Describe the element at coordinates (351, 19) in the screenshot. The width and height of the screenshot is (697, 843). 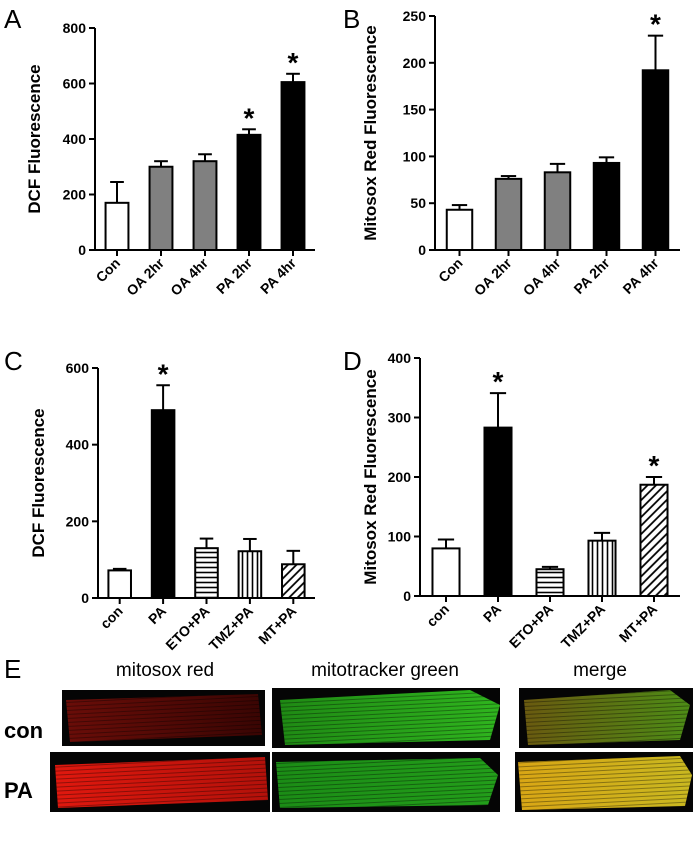
I see `panel-letter: B` at that location.